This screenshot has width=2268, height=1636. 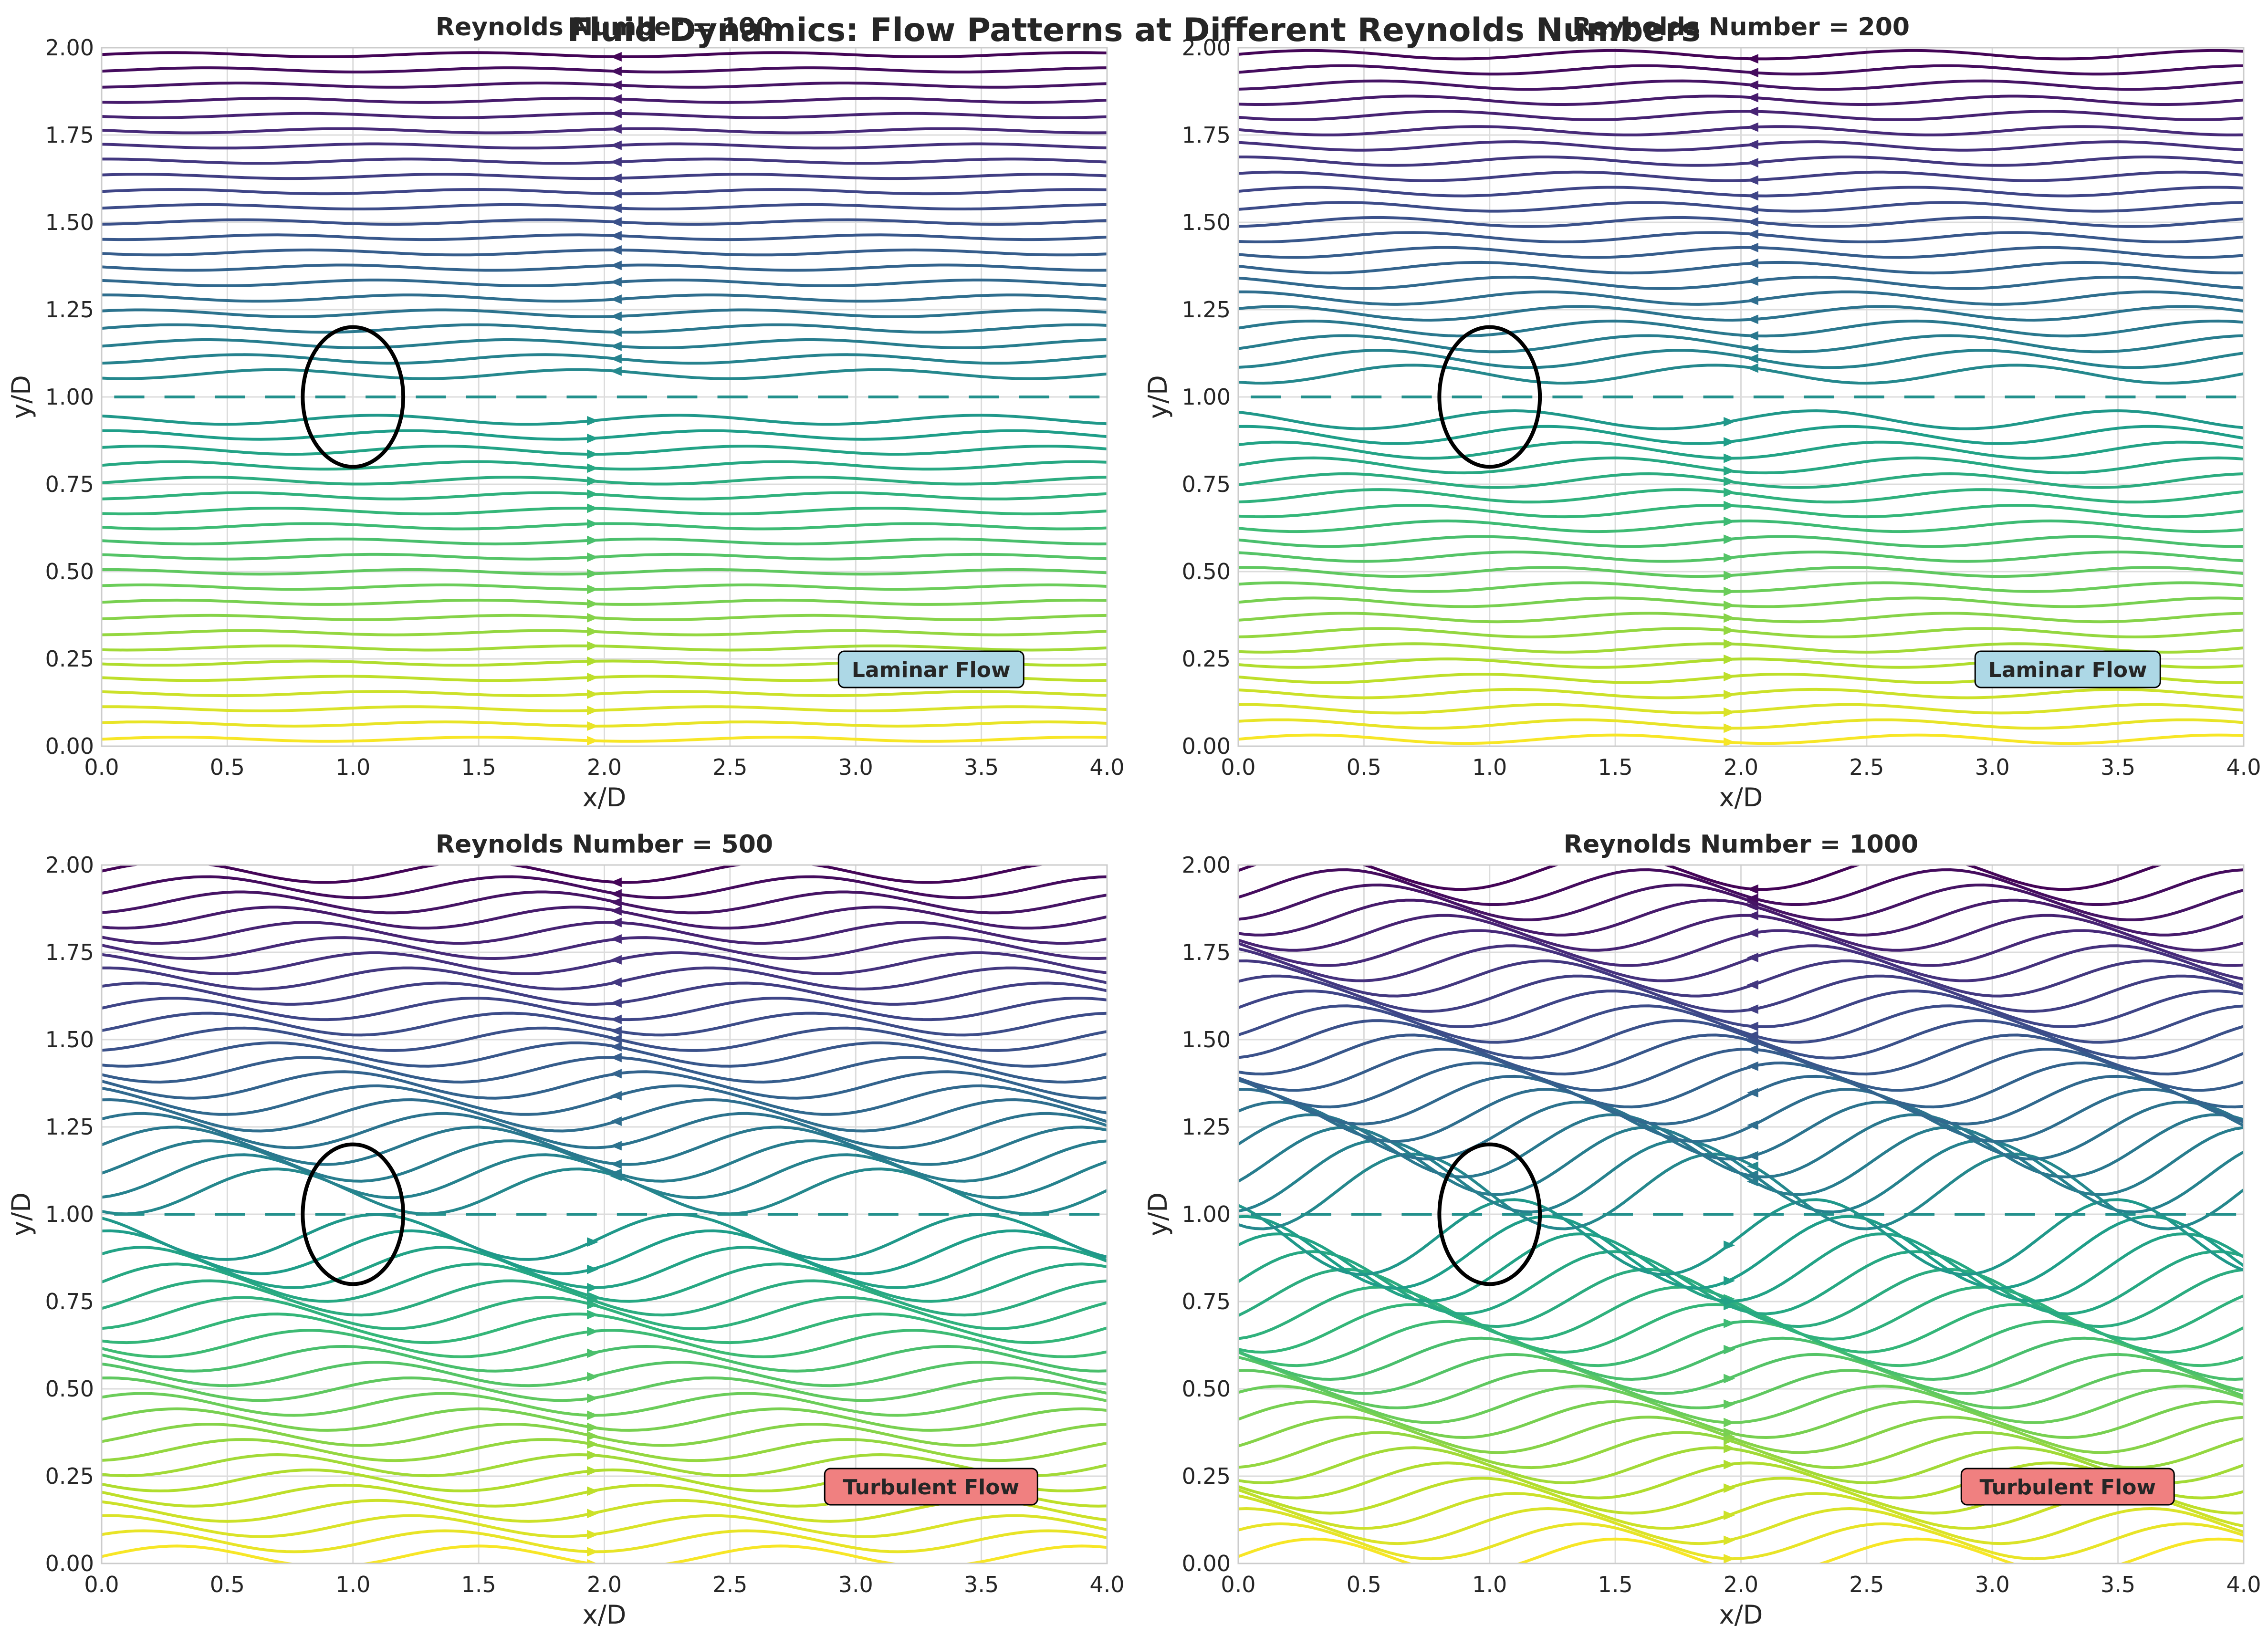 What do you see at coordinates (1364, 767) in the screenshot?
I see `x-tick-label: 0.5` at bounding box center [1364, 767].